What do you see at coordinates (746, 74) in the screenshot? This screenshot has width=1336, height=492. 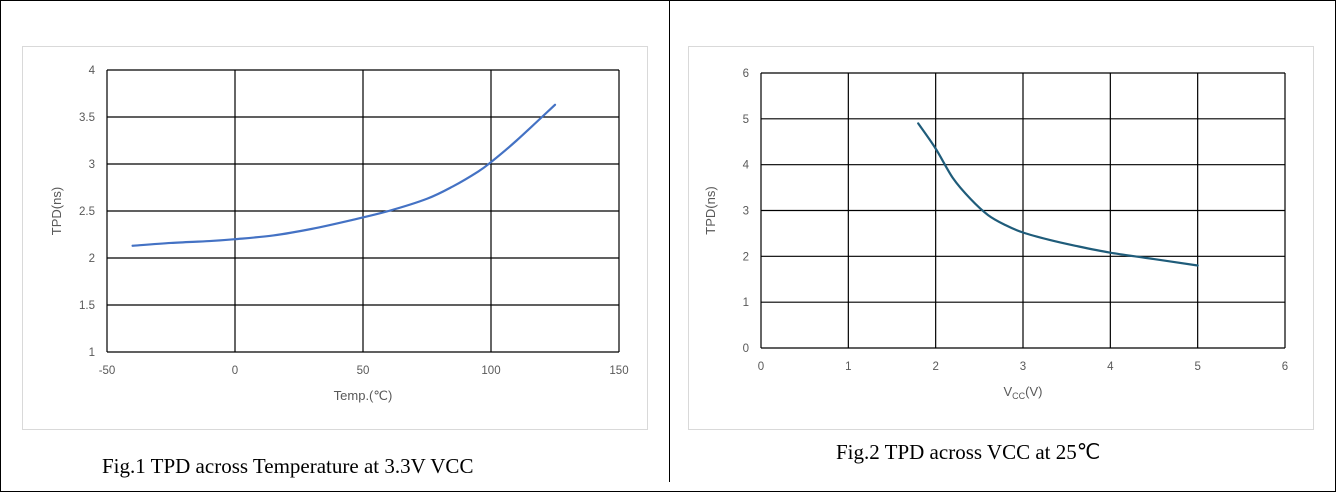 I see `y-tick-label: 6` at bounding box center [746, 74].